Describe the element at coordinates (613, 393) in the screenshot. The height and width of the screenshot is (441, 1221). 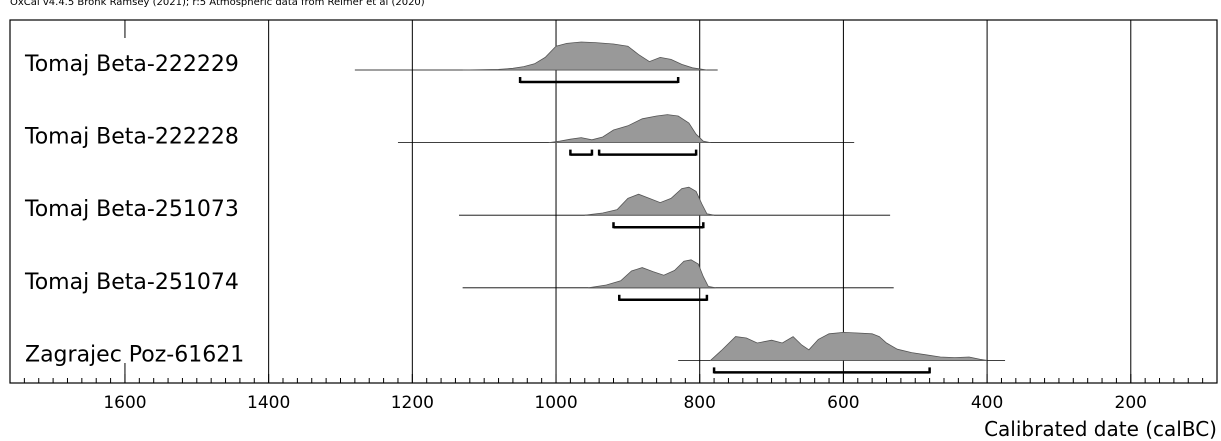
I see `x-axis: 1600 1400 1200 1000 800 600 400 200` at that location.